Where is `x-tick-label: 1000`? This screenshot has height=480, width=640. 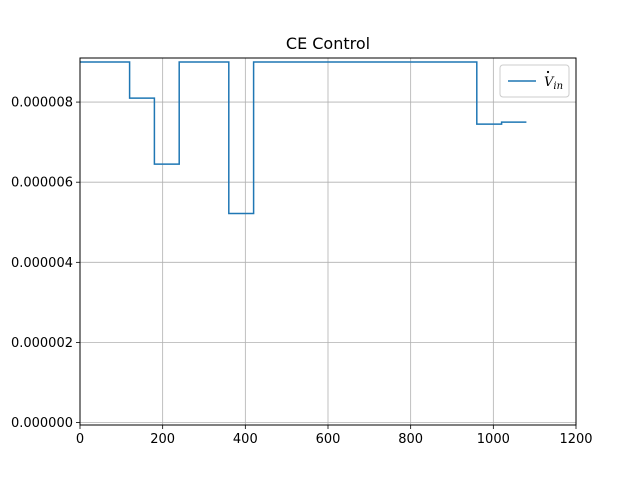 x-tick-label: 1000 is located at coordinates (493, 439).